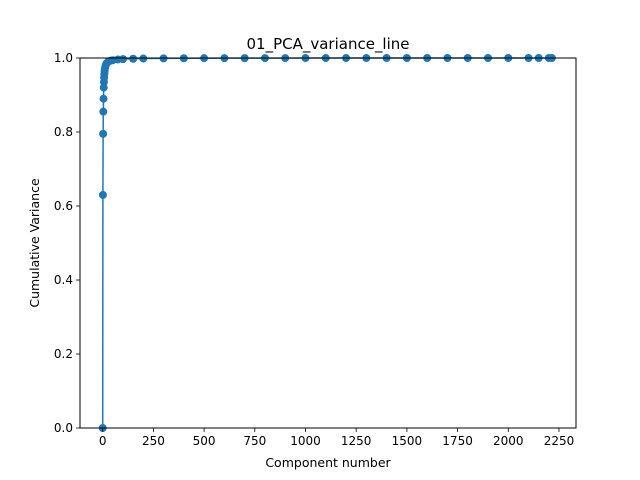 Image resolution: width=640 pixels, height=480 pixels. What do you see at coordinates (356, 441) in the screenshot?
I see `x-tick-label: 1250` at bounding box center [356, 441].